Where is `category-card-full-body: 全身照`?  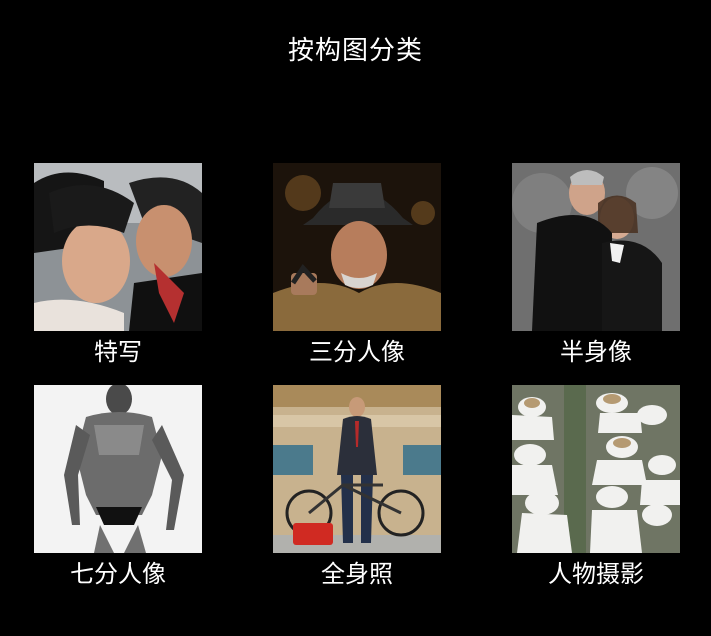
category-card-full-body: 全身照 is located at coordinates (357, 488).